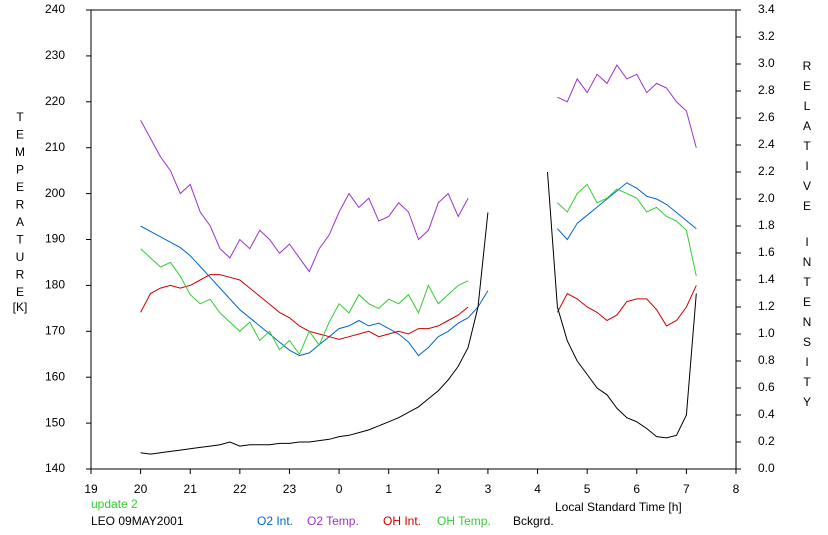 The height and width of the screenshot is (535, 828). Describe the element at coordinates (587, 489) in the screenshot. I see `x-tick-label: 5` at that location.